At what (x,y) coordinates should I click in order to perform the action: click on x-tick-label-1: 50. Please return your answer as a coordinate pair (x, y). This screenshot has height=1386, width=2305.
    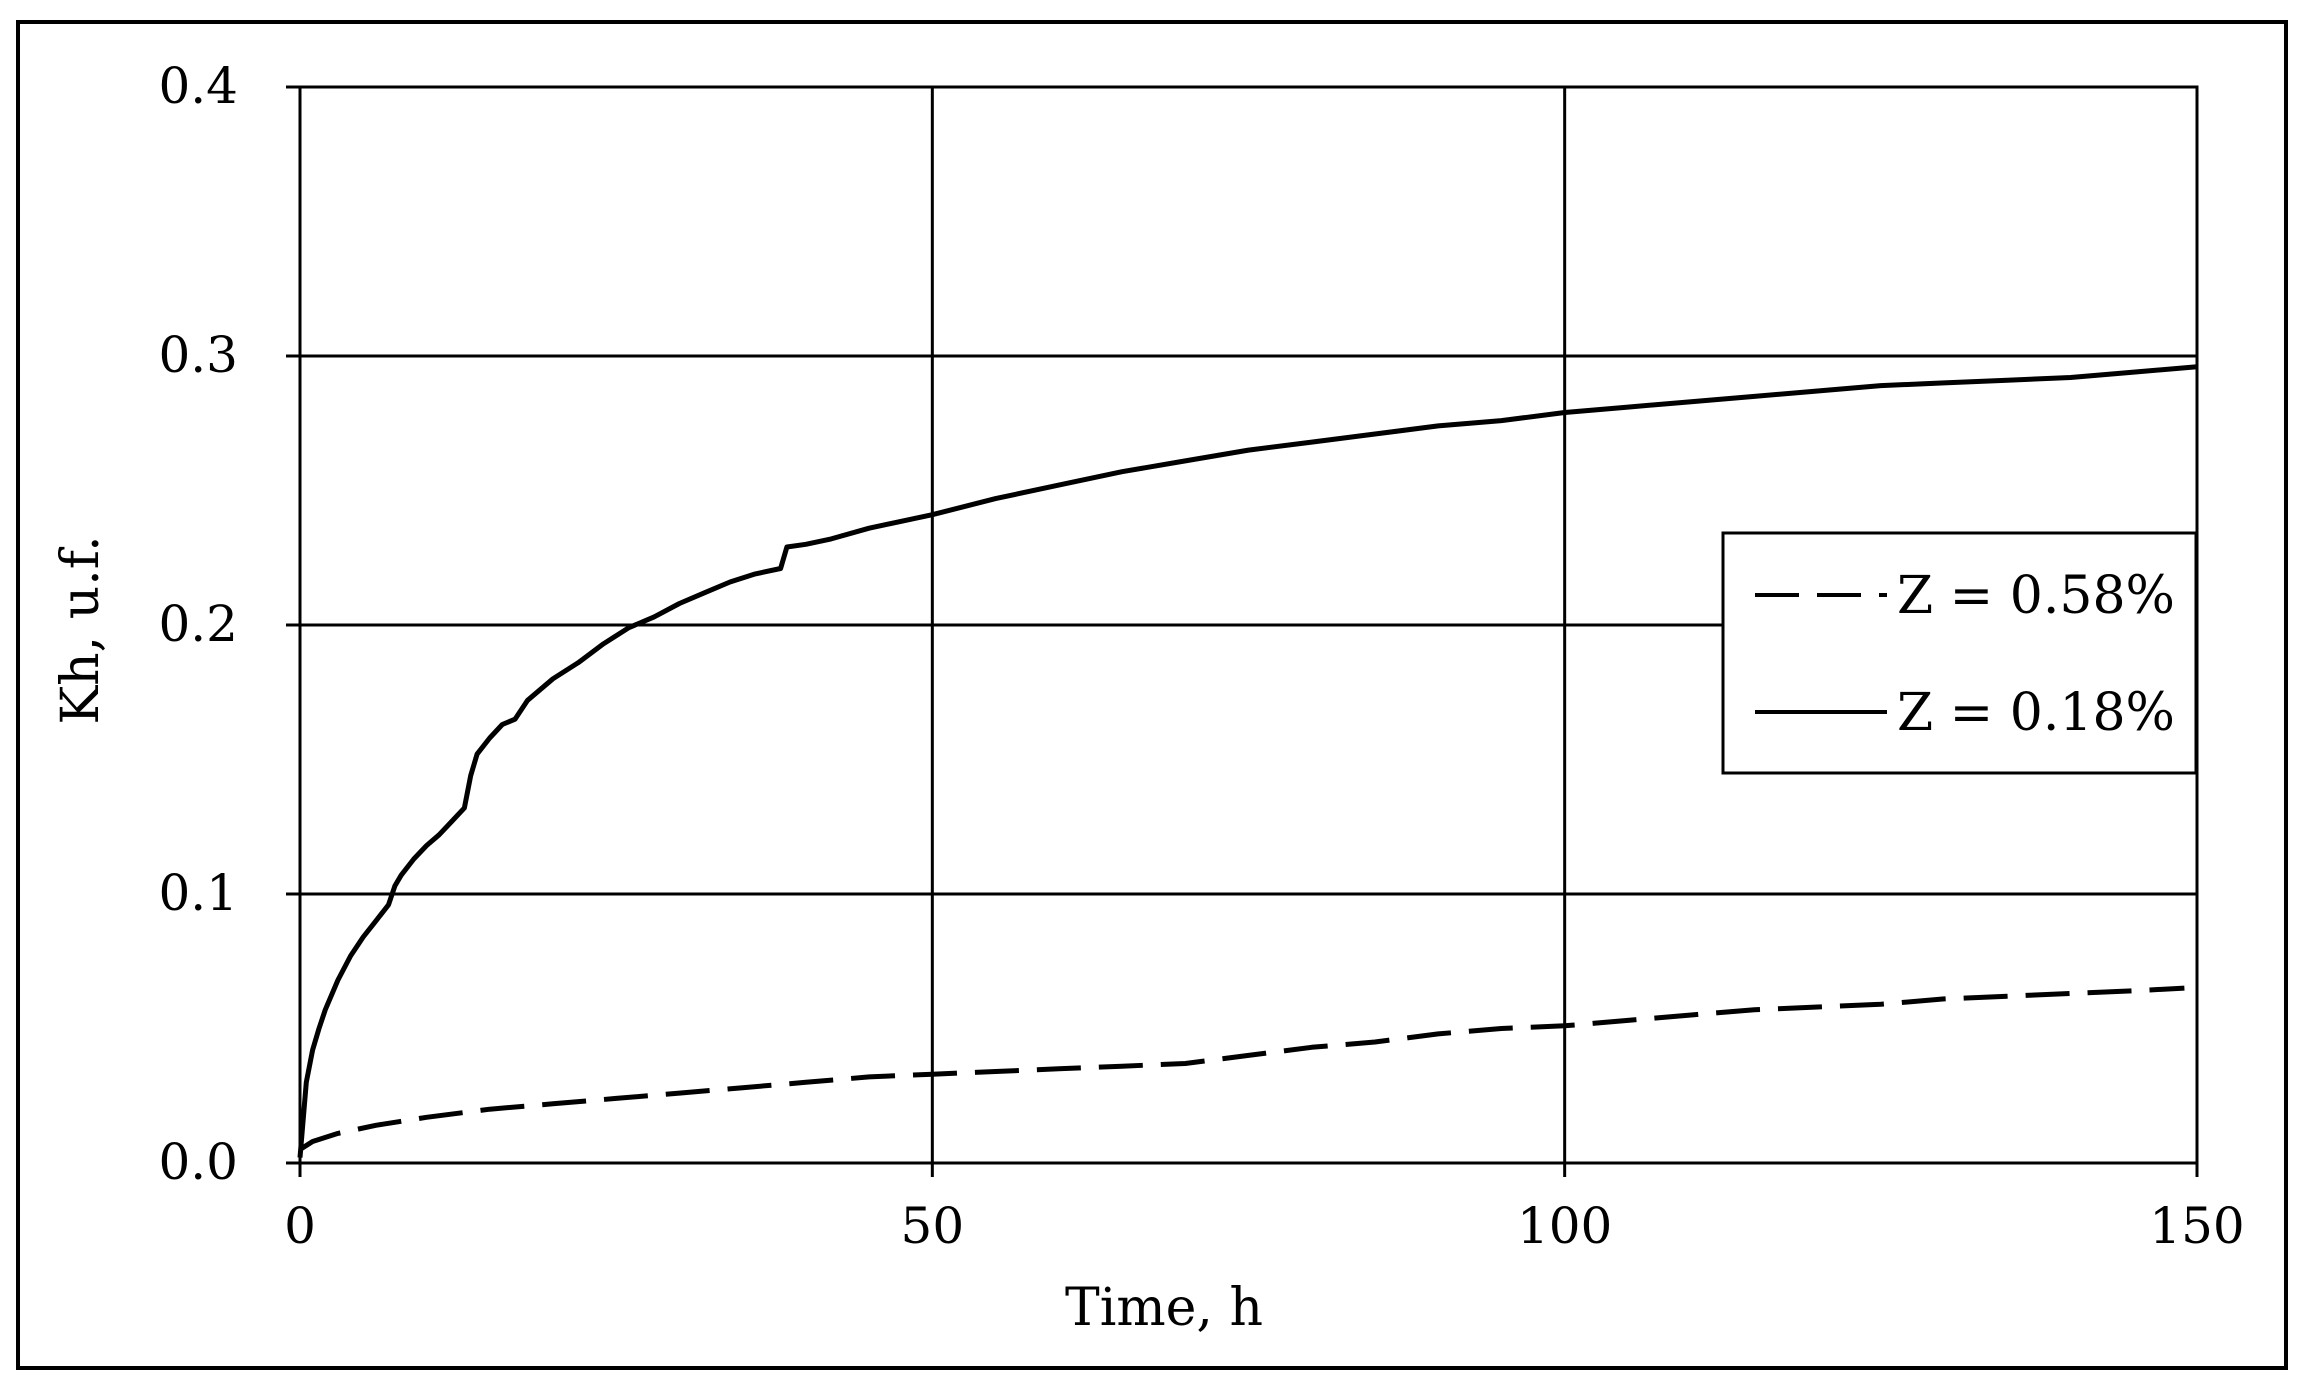
    Looking at the image, I should click on (933, 1226).